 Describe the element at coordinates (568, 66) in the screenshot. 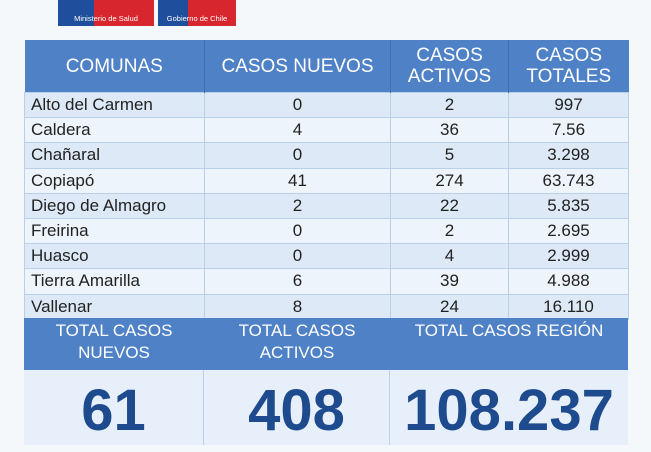

I see `header-casos-totales: CASOS TOTALES` at that location.